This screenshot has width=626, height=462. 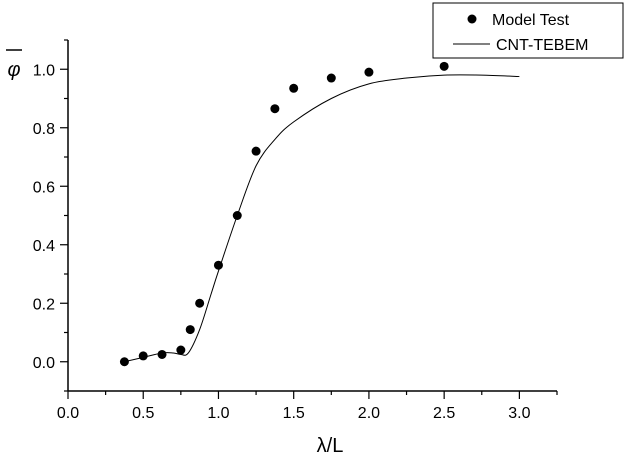 What do you see at coordinates (44, 129) in the screenshot?
I see `y-tick-label: 0.8` at bounding box center [44, 129].